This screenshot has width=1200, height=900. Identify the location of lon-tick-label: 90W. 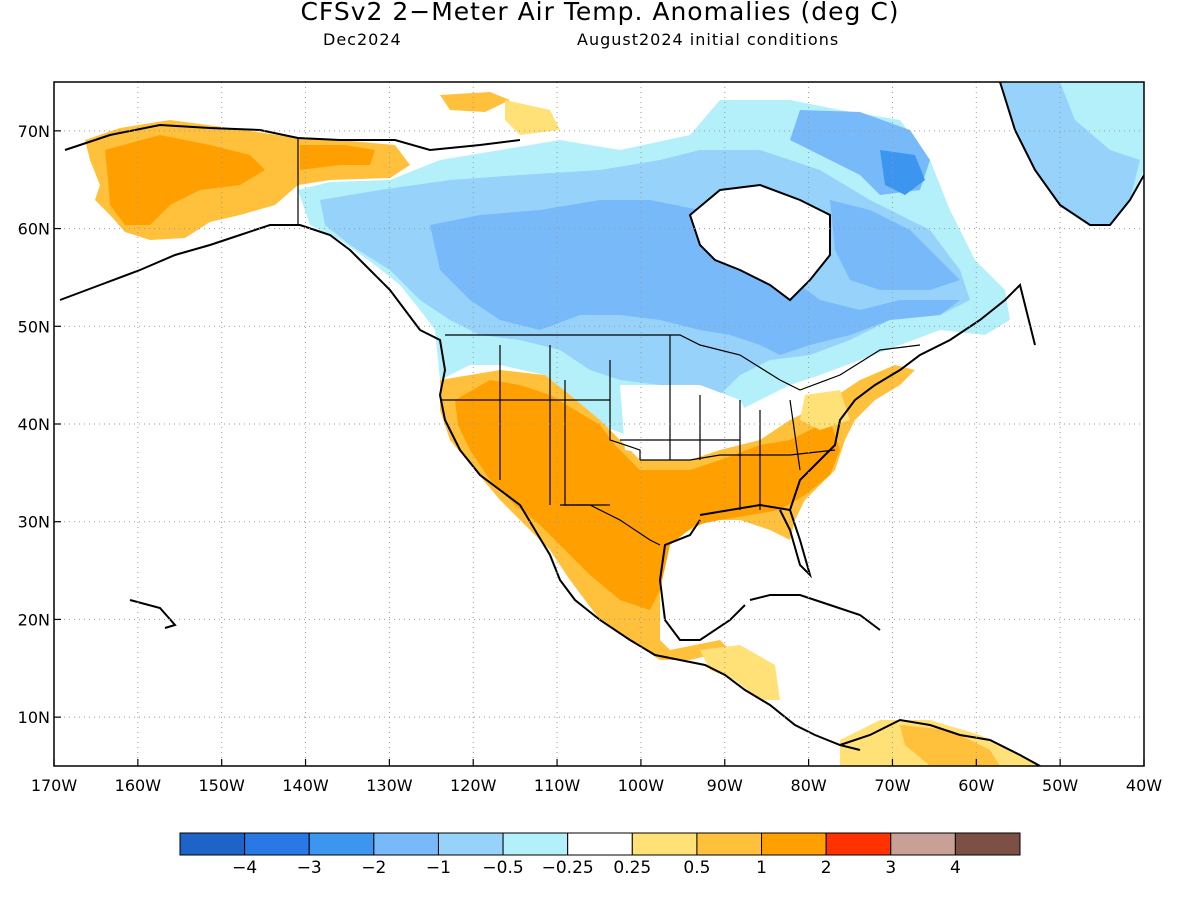
(725, 785).